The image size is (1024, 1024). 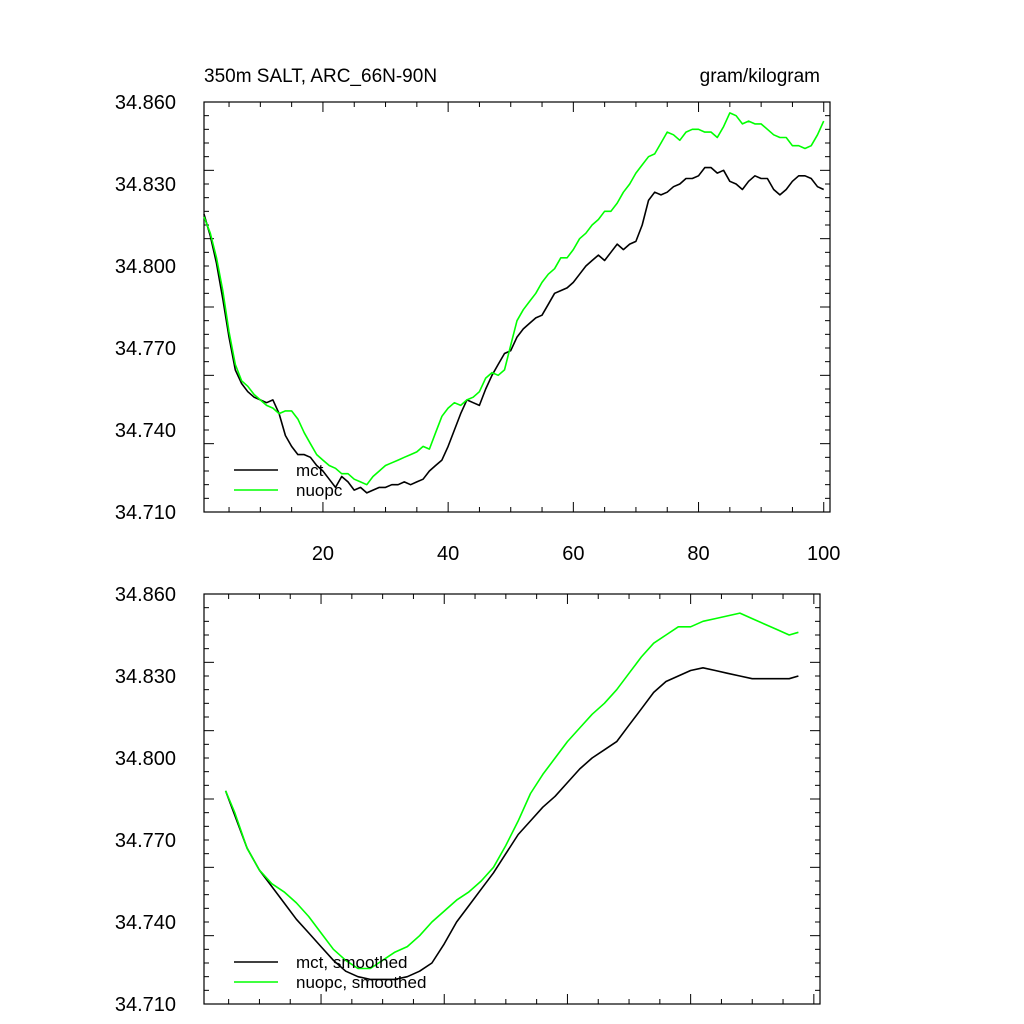 What do you see at coordinates (823, 554) in the screenshot?
I see `x-tick-label: 100` at bounding box center [823, 554].